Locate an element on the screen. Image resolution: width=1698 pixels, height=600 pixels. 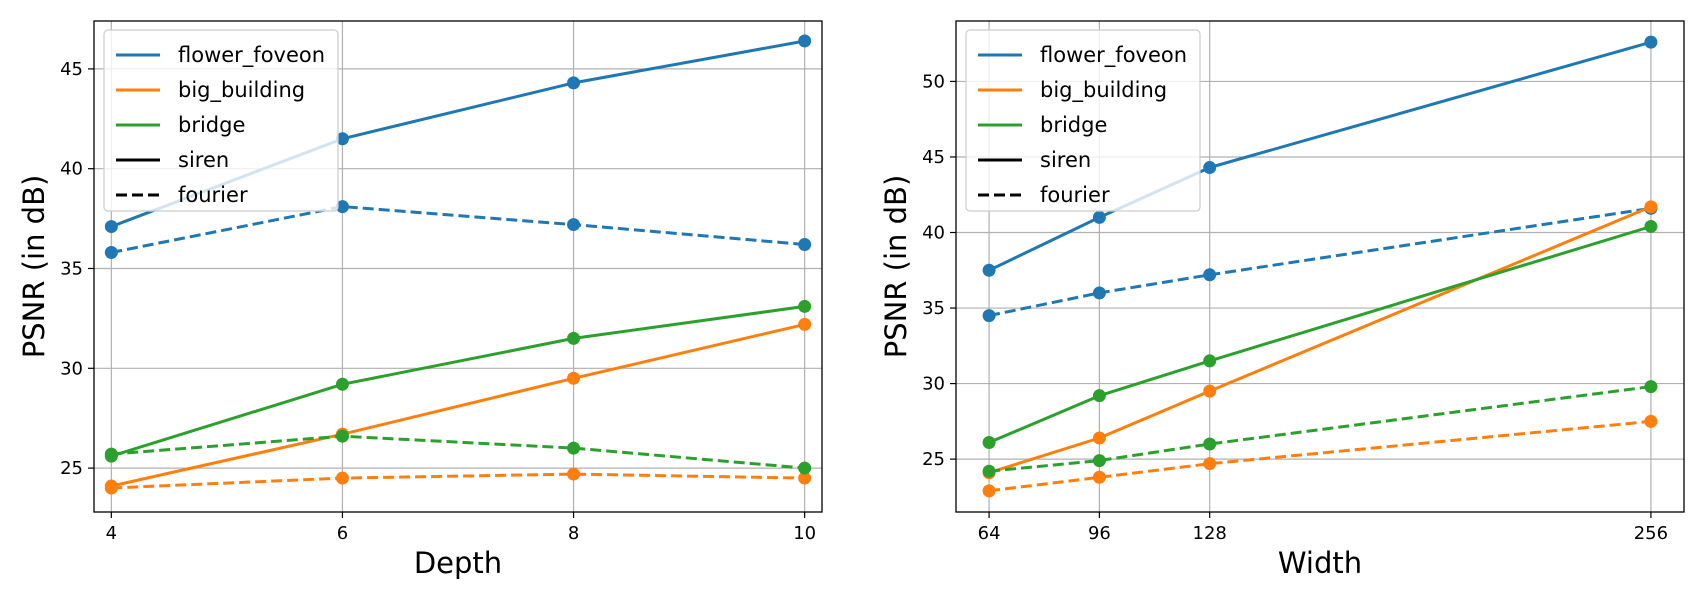
x-tick-label: 96 is located at coordinates (1099, 533).